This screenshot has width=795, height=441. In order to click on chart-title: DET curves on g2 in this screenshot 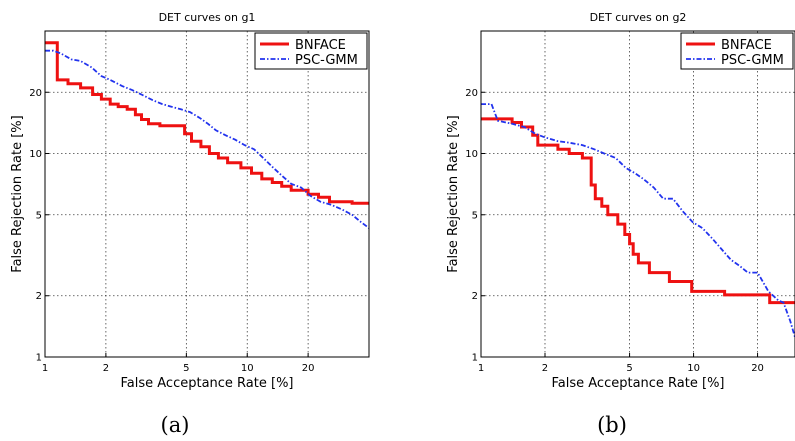, I will do `click(638, 17)`.